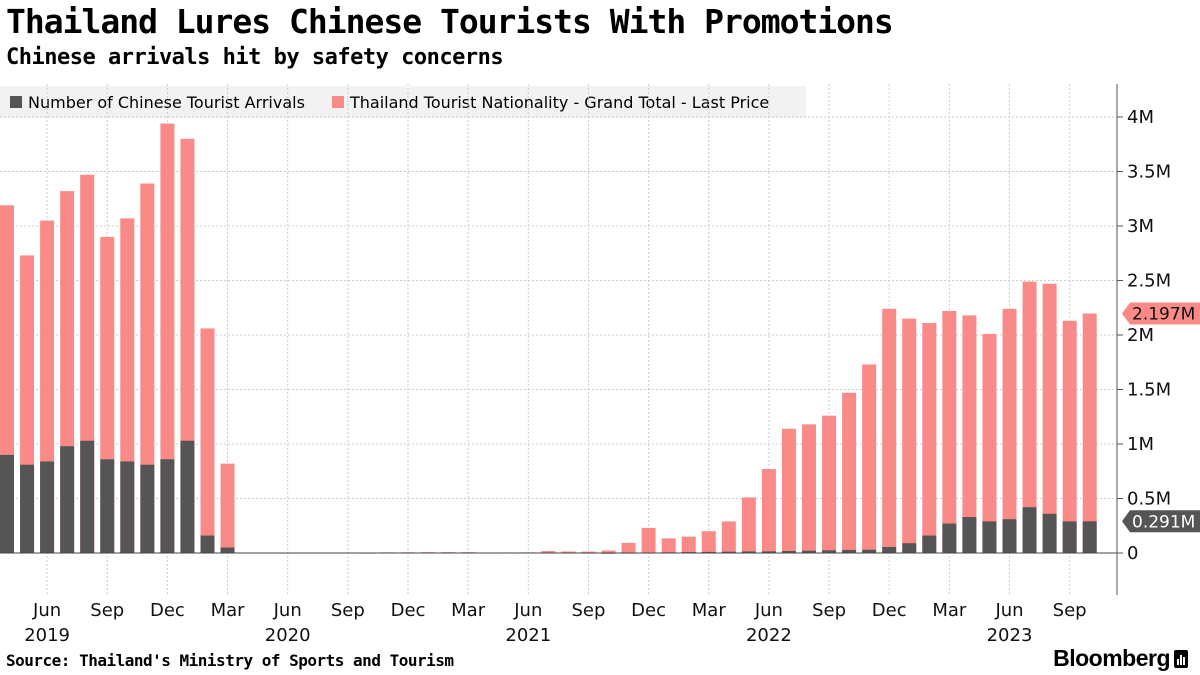 The width and height of the screenshot is (1200, 675). Describe the element at coordinates (166, 102) in the screenshot. I see `legend-label-chinese: Number of Chinese Tourist Arrivals` at that location.